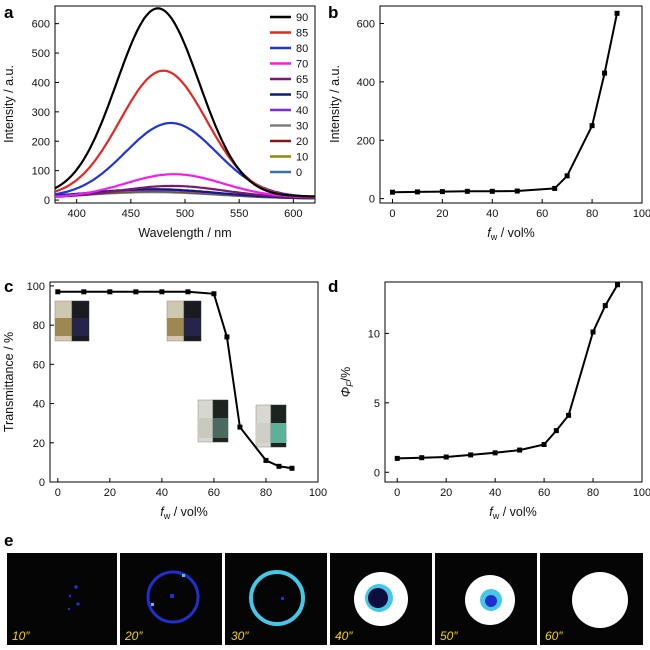 This screenshot has height=650, width=650. I want to click on frame-time-label: 10″, so click(21, 636).